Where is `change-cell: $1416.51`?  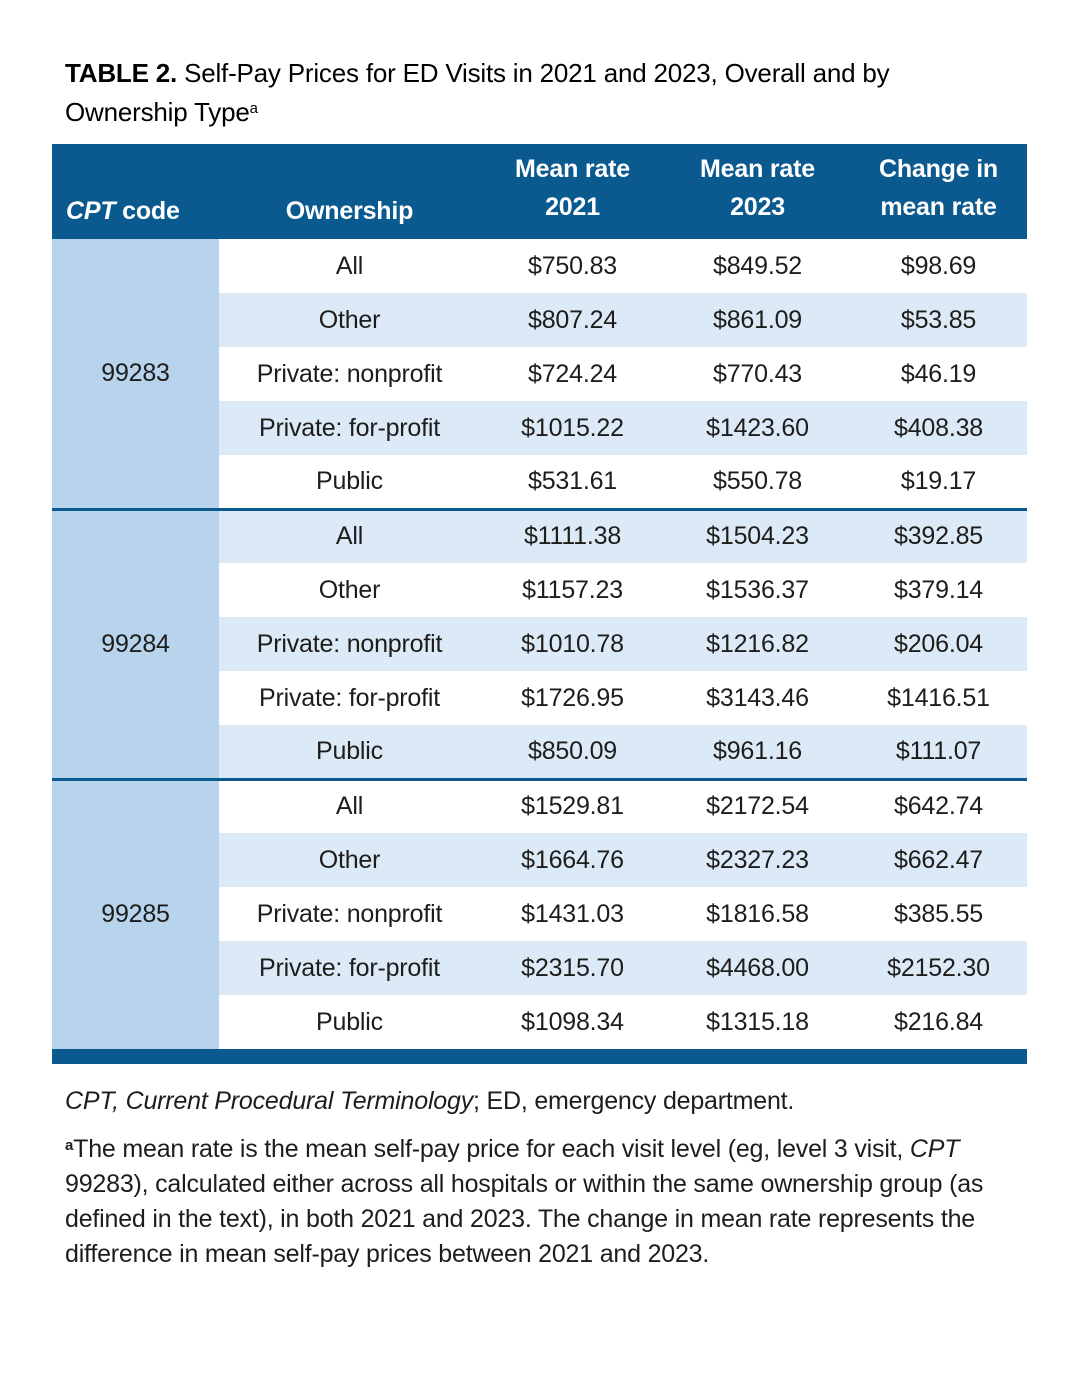
change-cell: $1416.51 is located at coordinates (938, 698).